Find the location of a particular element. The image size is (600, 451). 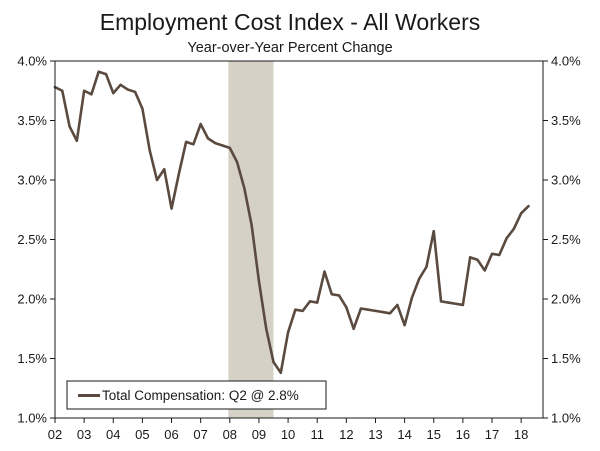

y-tick-label-left: 2.0% is located at coordinates (32, 299).